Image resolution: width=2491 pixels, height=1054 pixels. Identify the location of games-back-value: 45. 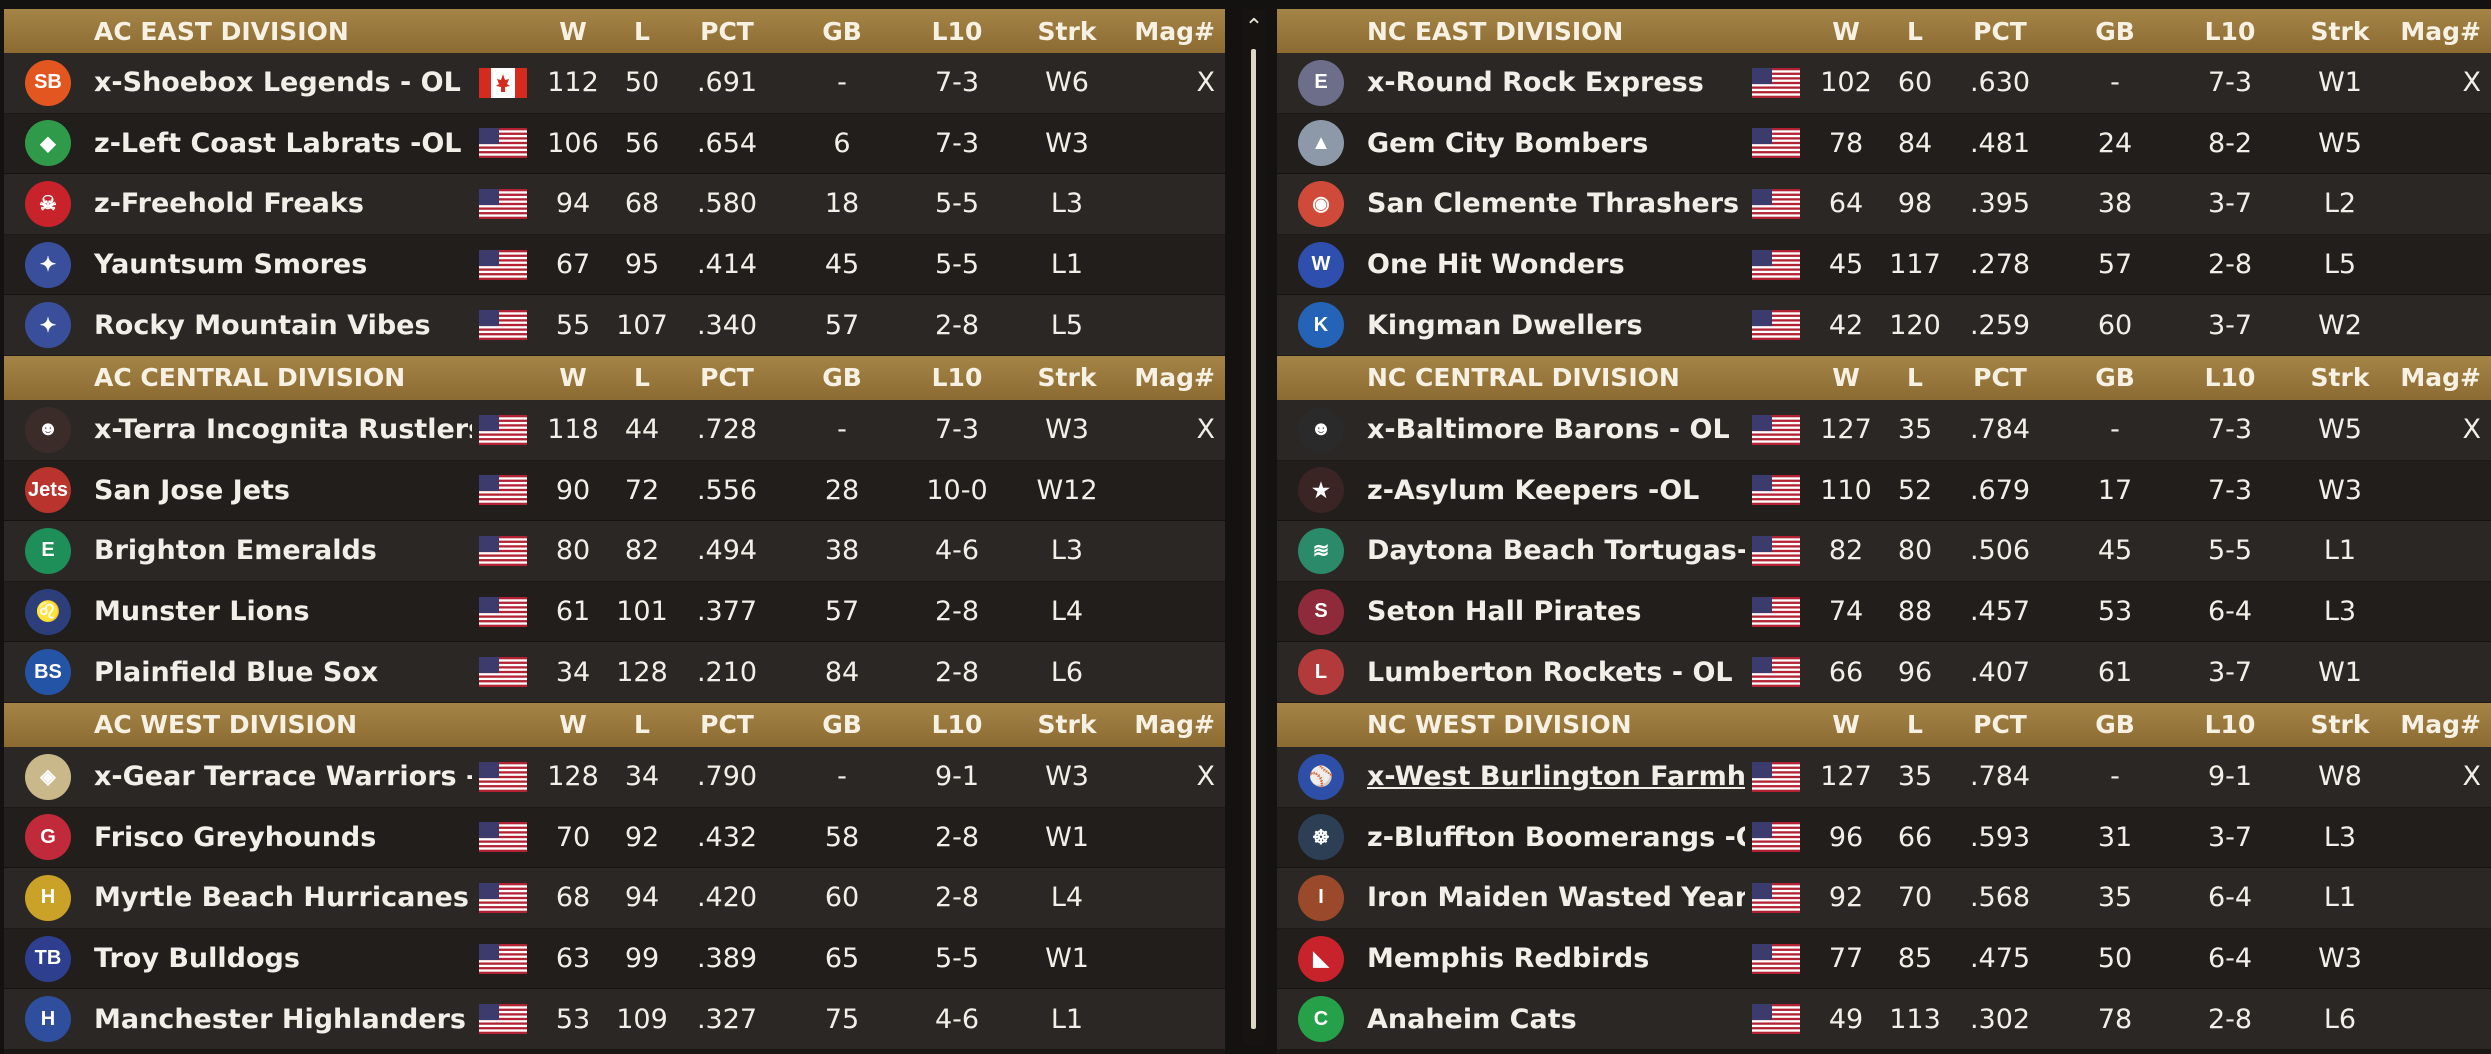
(842, 265).